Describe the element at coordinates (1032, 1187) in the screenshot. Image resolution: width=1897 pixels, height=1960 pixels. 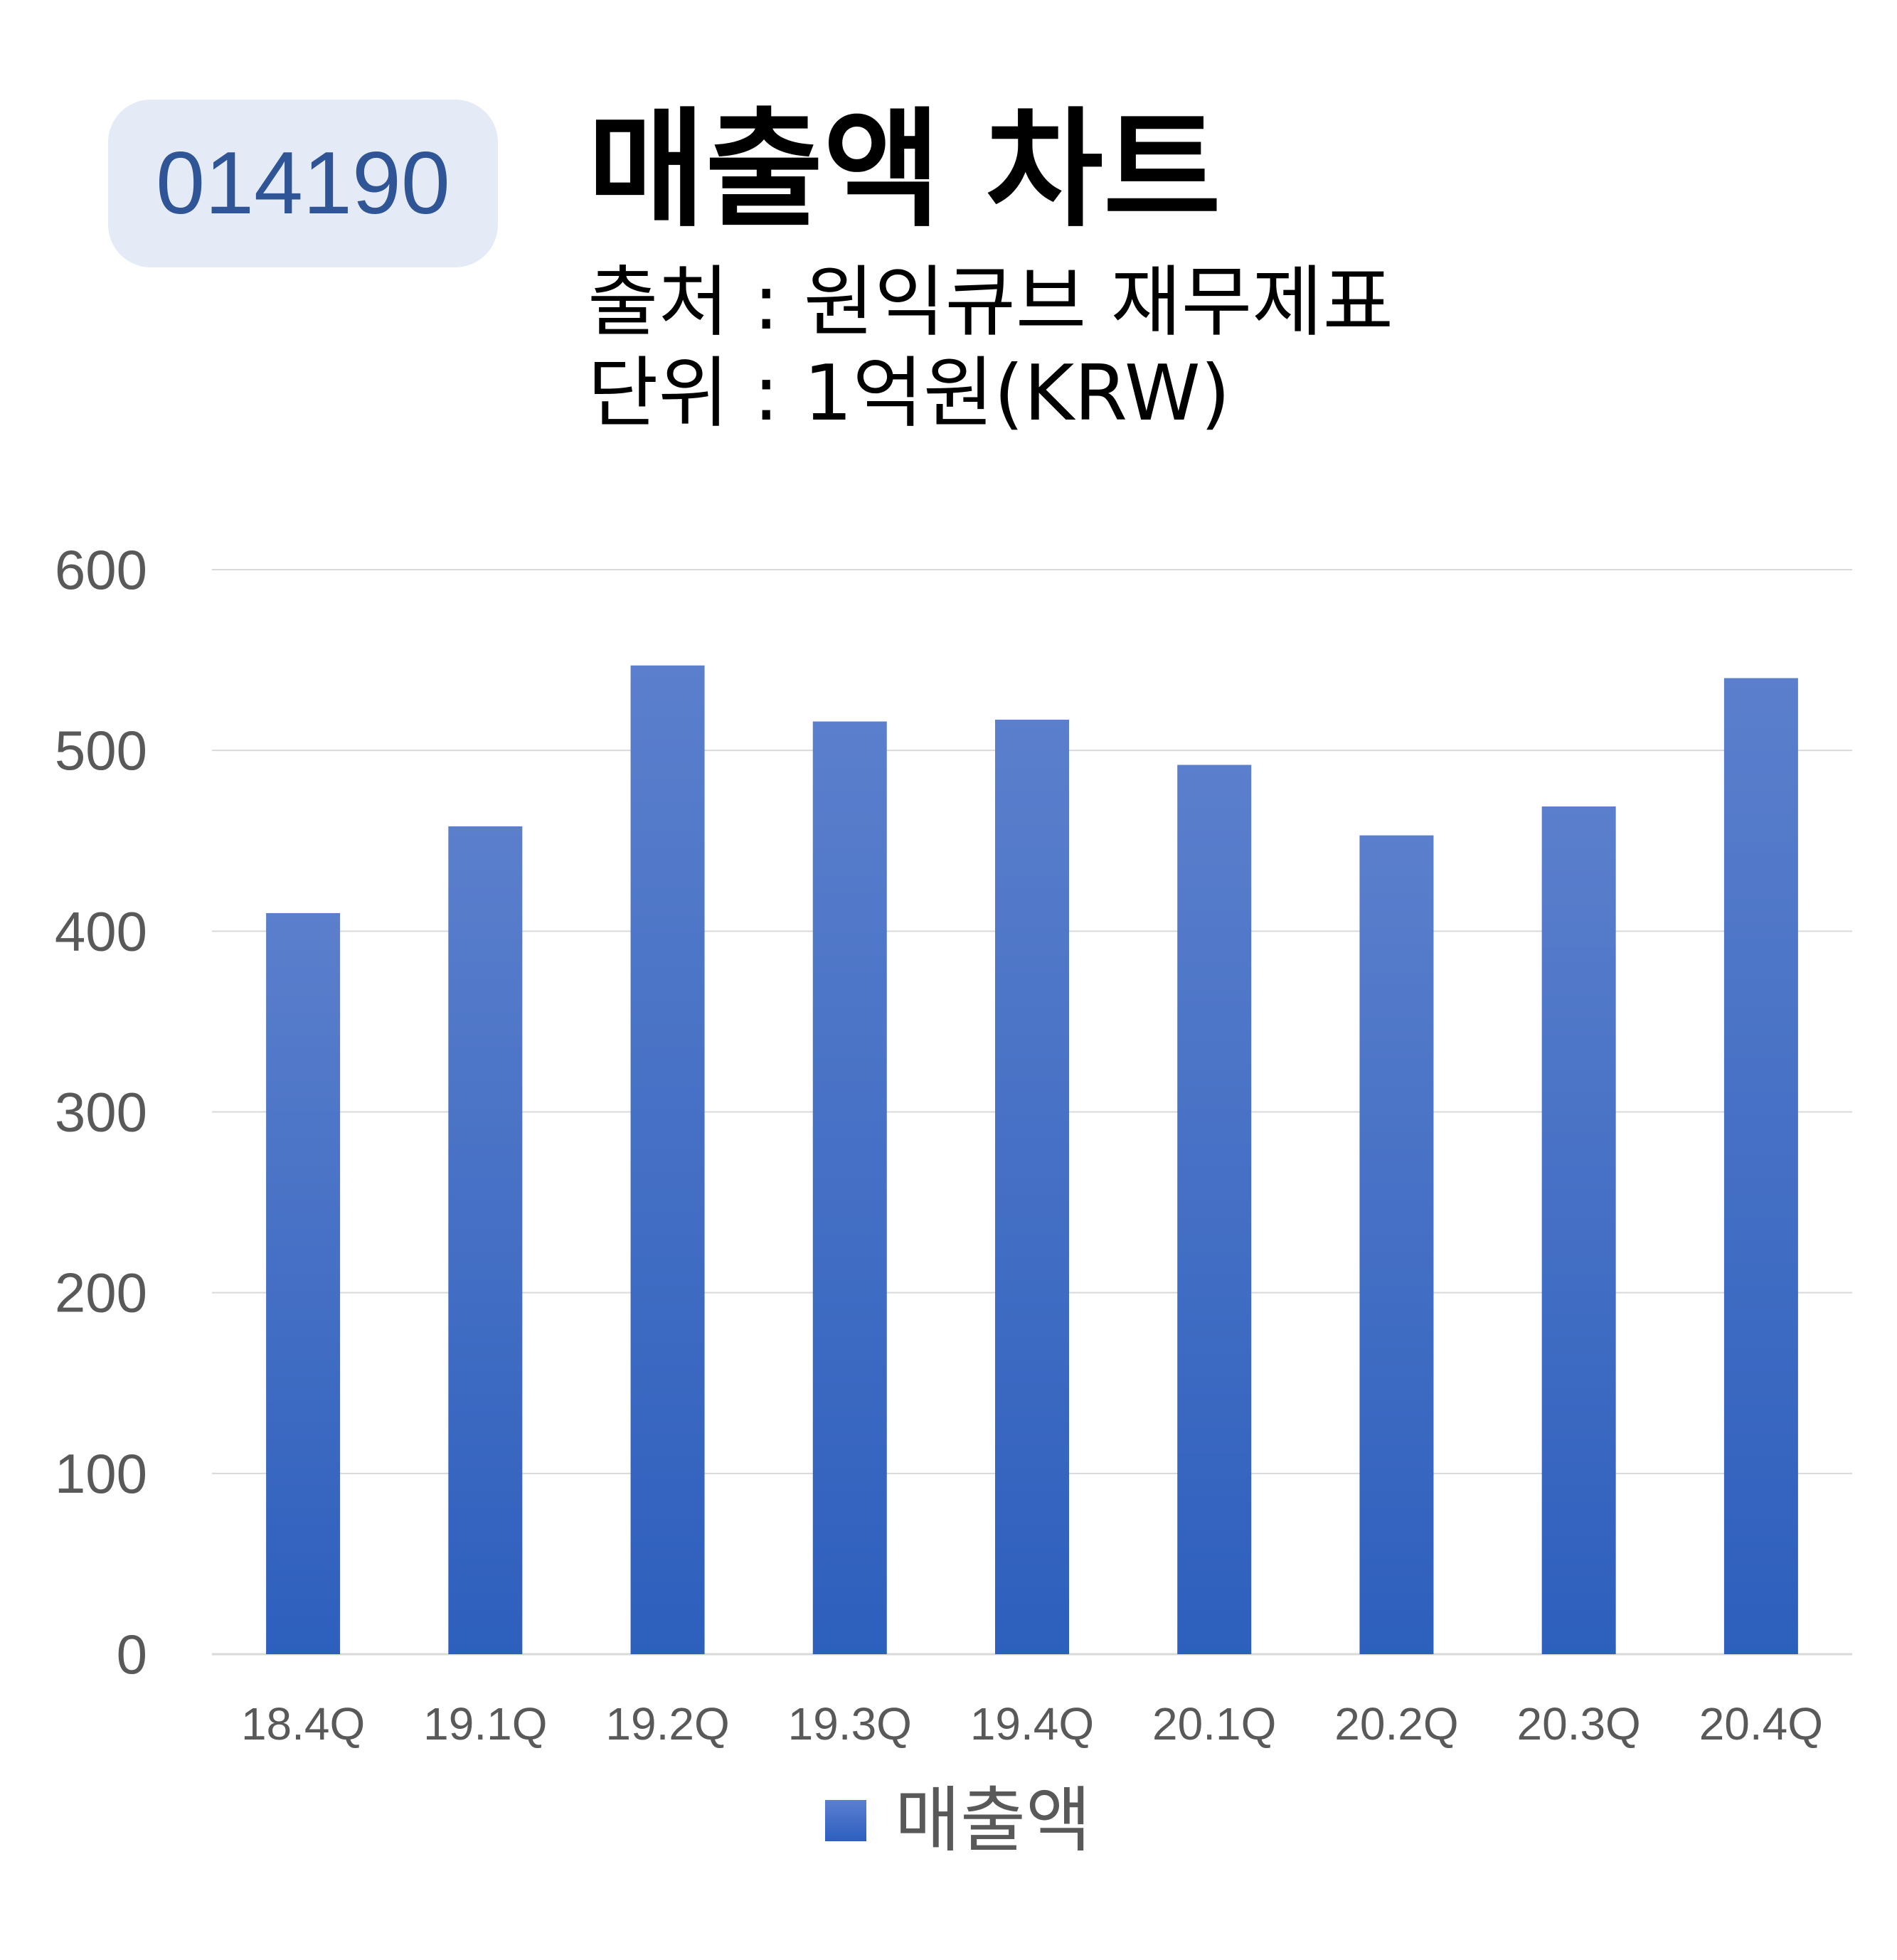
I see `bar-19.4Q` at that location.